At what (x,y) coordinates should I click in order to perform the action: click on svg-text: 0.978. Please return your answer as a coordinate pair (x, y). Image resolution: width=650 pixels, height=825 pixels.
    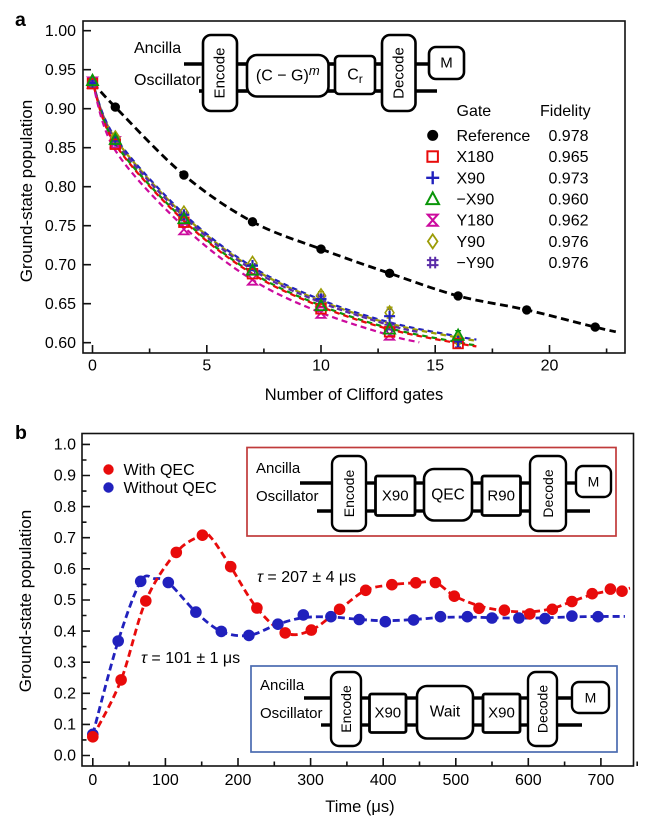
    Looking at the image, I should click on (568, 136).